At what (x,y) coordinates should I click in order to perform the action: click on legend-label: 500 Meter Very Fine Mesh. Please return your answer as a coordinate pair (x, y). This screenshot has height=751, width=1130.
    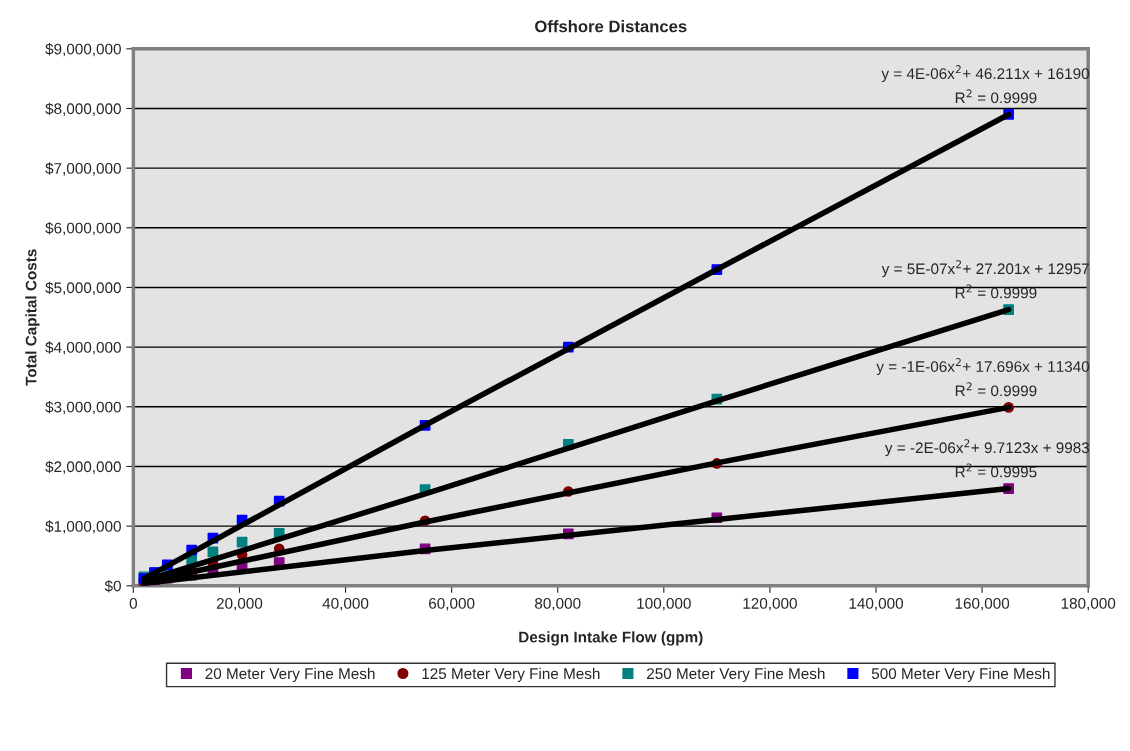
    Looking at the image, I should click on (960, 675).